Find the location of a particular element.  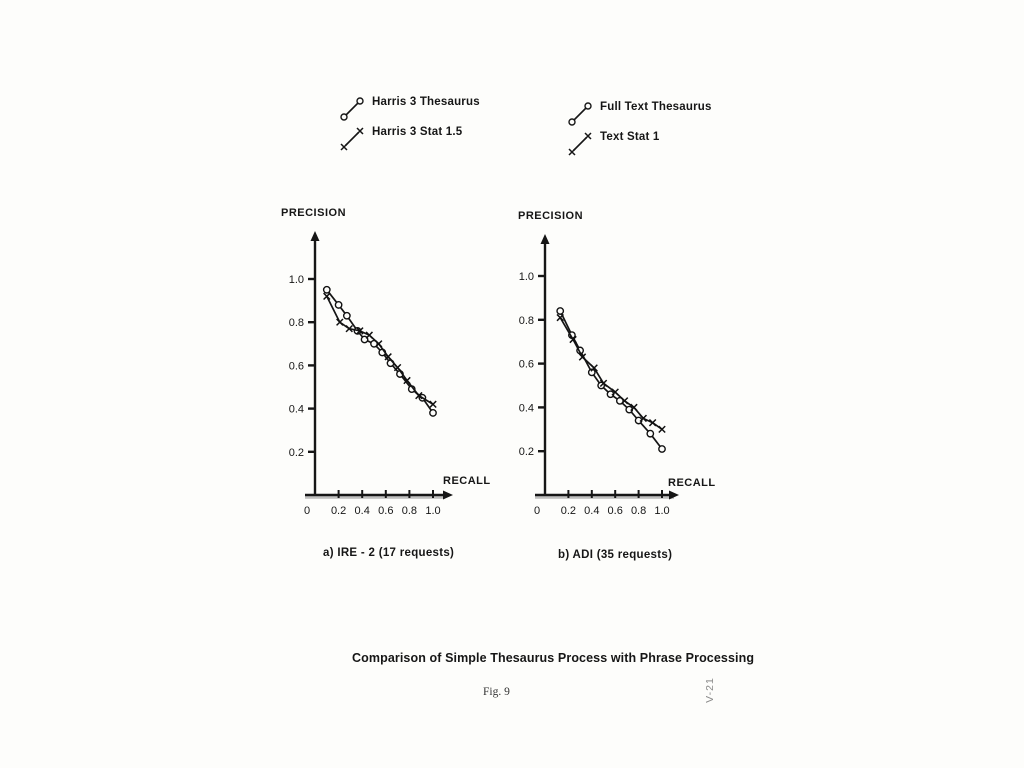

legend-item-harris3-thesaurus: Harris 3 Thesaurus is located at coordinates (409, 108).